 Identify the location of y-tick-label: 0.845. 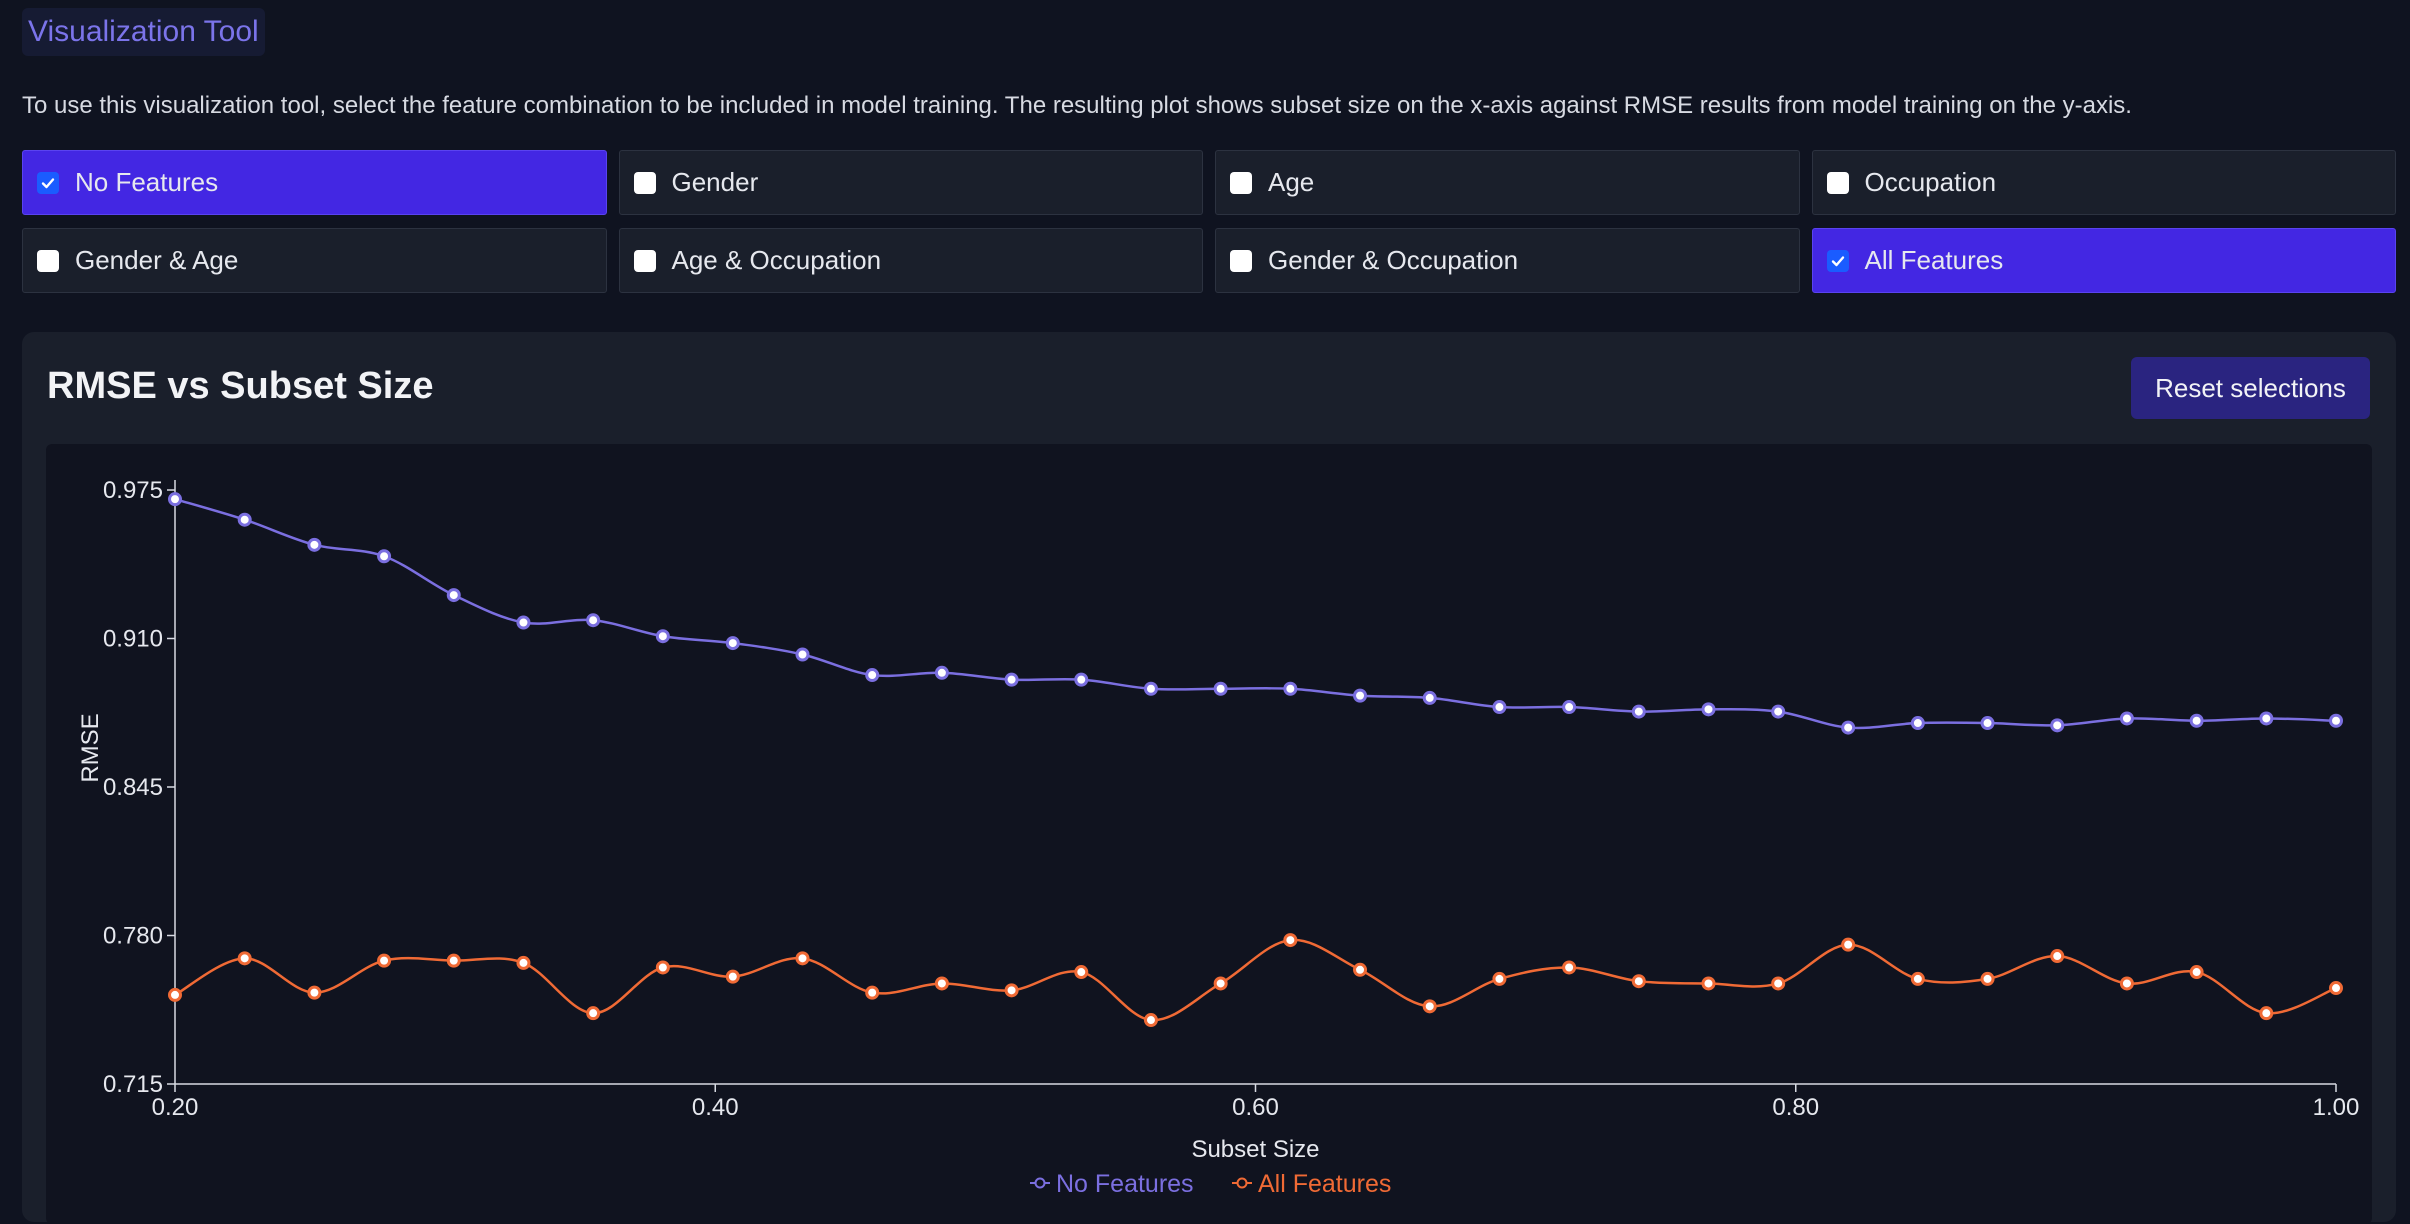
(133, 787).